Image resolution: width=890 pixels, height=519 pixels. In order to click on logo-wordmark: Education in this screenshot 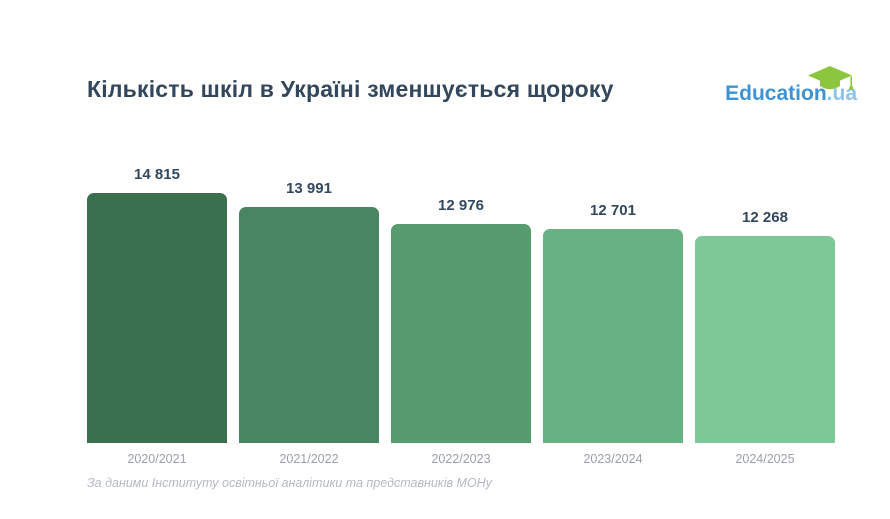, I will do `click(776, 93)`.